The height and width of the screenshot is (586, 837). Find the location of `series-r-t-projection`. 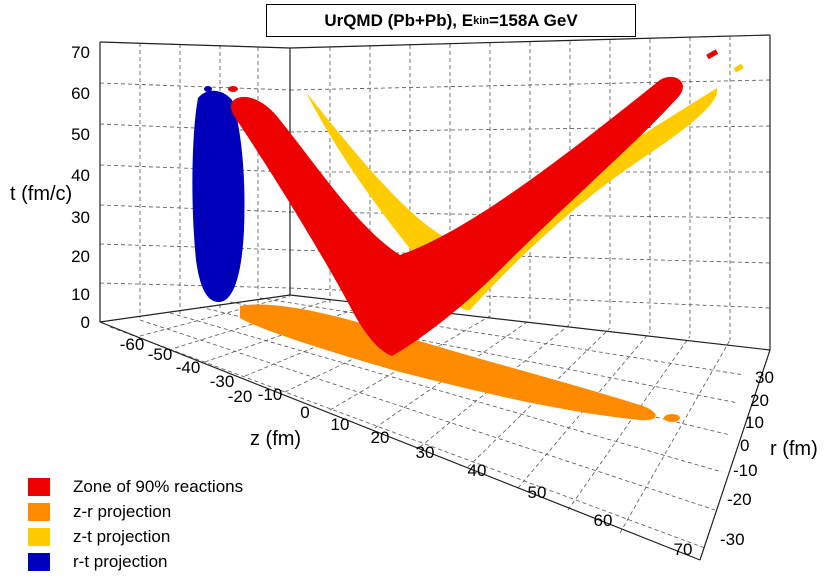

series-r-t-projection is located at coordinates (218, 194).